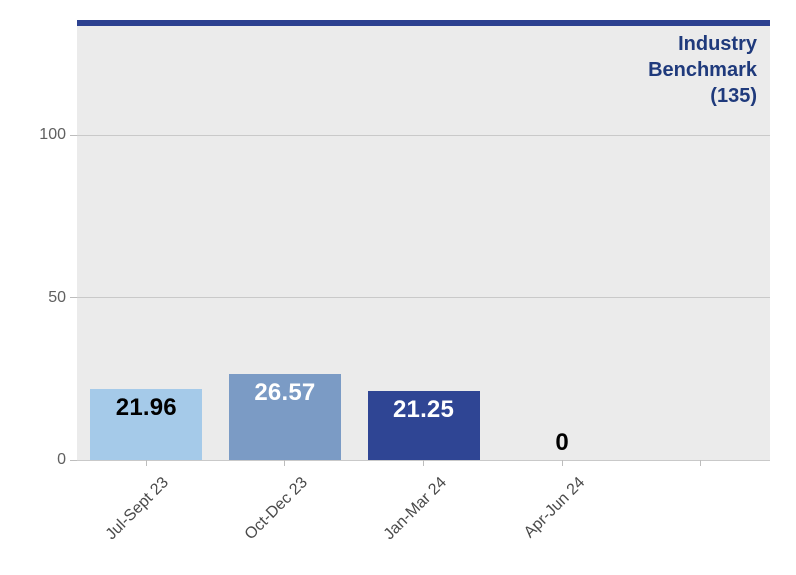 This screenshot has width=796, height=575. What do you see at coordinates (57, 297) in the screenshot?
I see `y-axis-tick-label: 50` at bounding box center [57, 297].